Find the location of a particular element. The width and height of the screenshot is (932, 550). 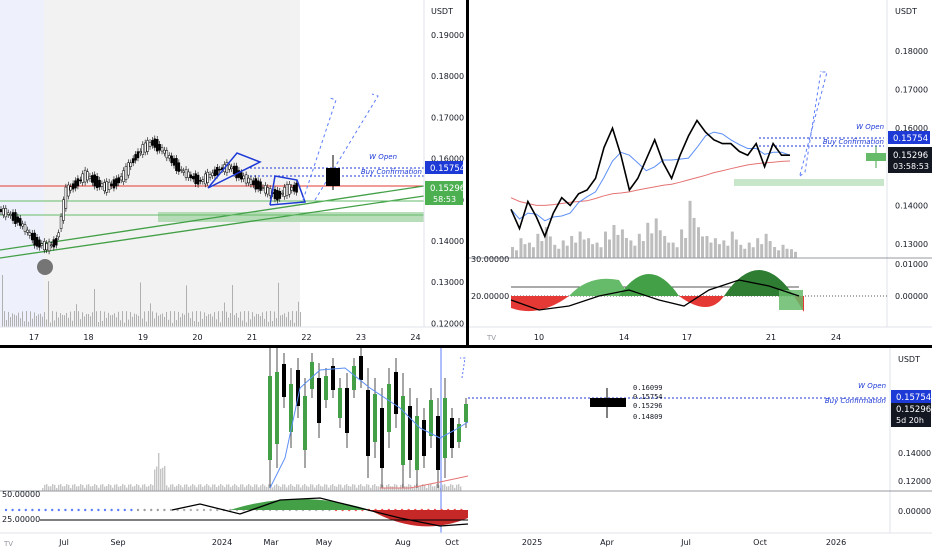

time-axis: 10 14 17 21 24 is located at coordinates (687, 337).